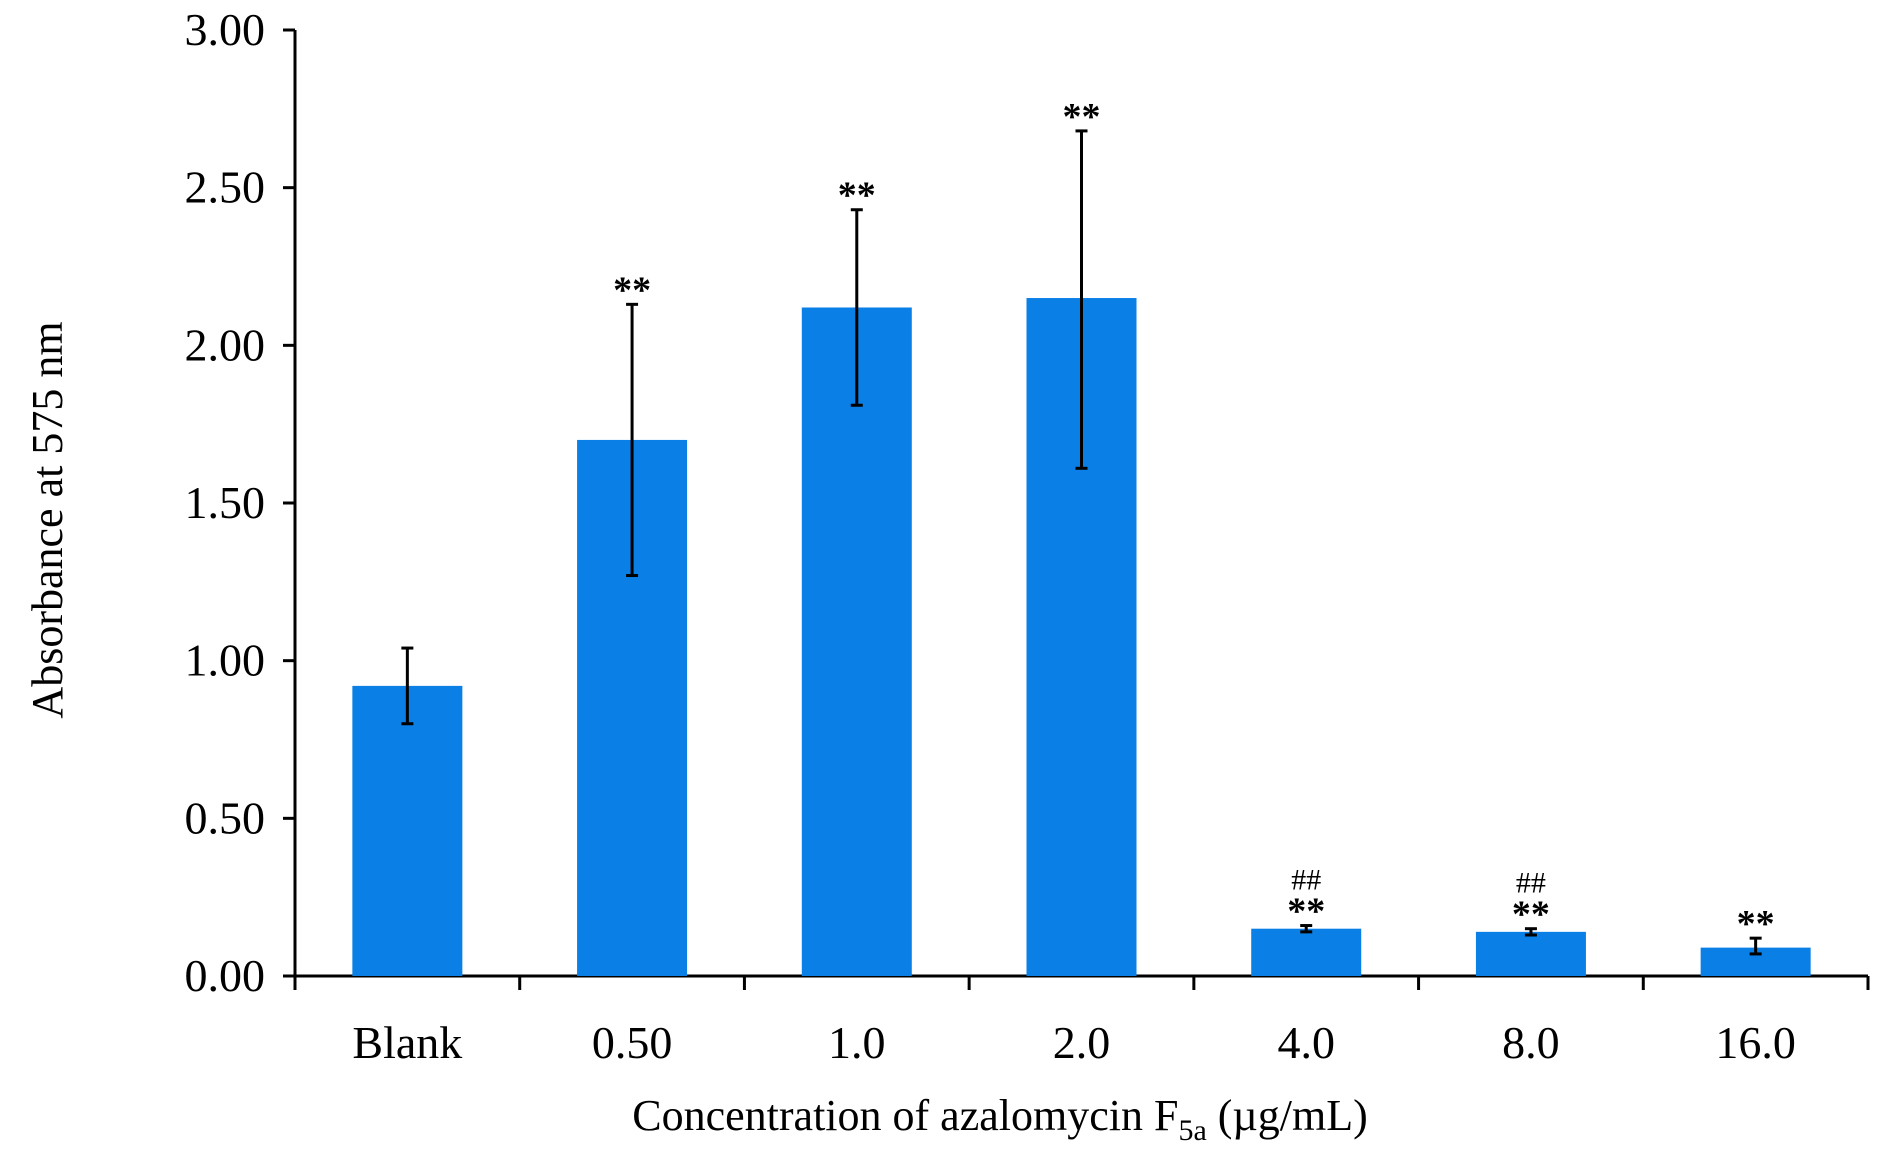  I want to click on x-axis-title-subscript: 5a, so click(1192, 1130).